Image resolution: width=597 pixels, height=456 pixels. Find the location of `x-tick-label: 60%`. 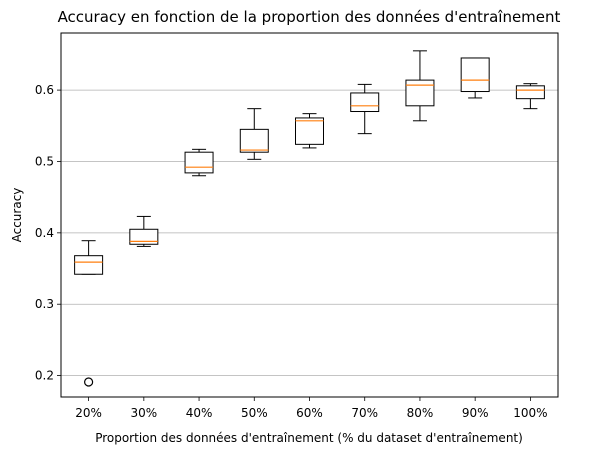

x-tick-label: 60% is located at coordinates (309, 413).